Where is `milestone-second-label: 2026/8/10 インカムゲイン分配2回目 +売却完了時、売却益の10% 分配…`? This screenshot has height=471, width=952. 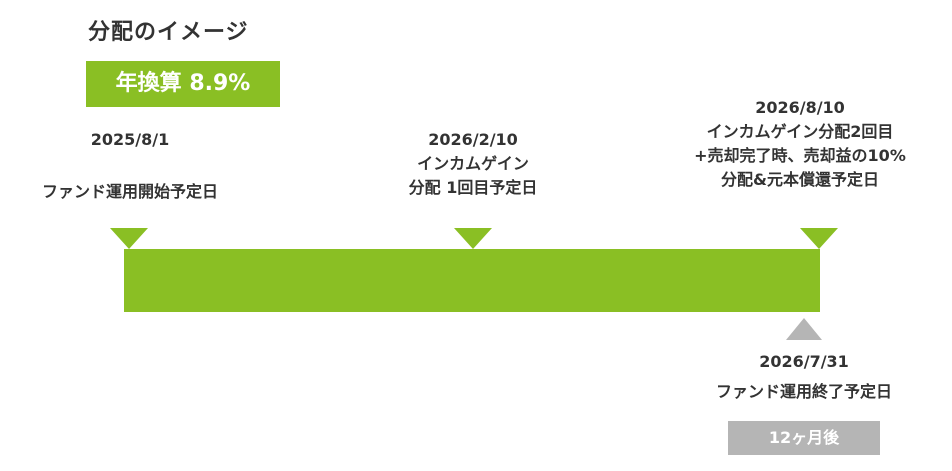
milestone-second-label: 2026/8/10 インカムゲイン分配2回目 +売却完了時、売却益の10% 分配… is located at coordinates (800, 144).